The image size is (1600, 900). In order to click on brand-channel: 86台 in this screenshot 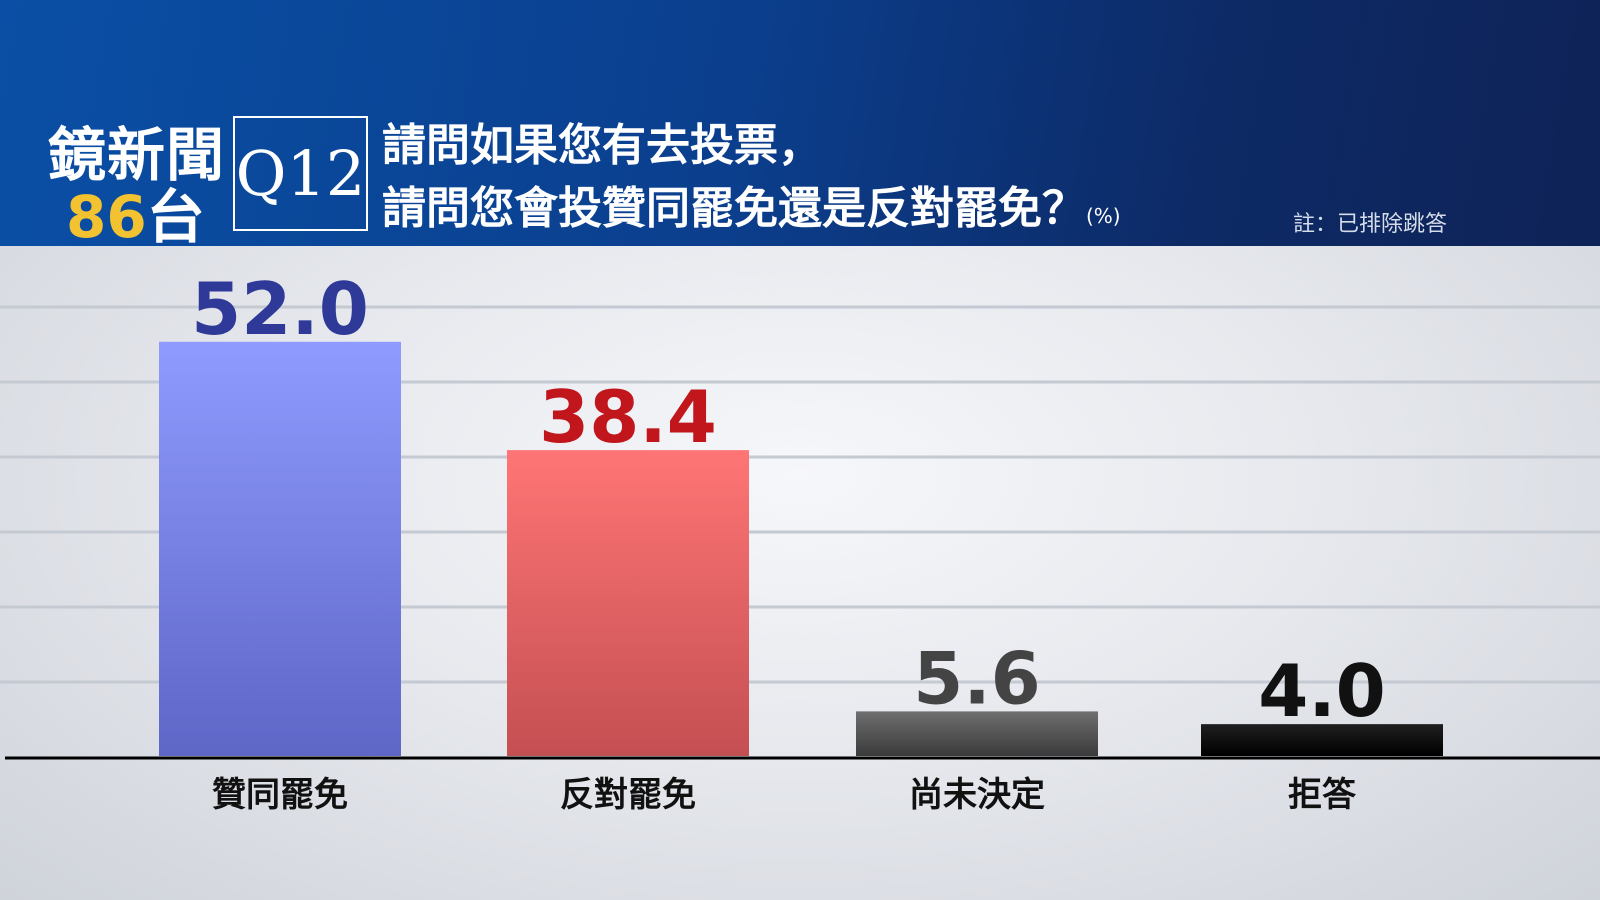, I will do `click(135, 212)`.